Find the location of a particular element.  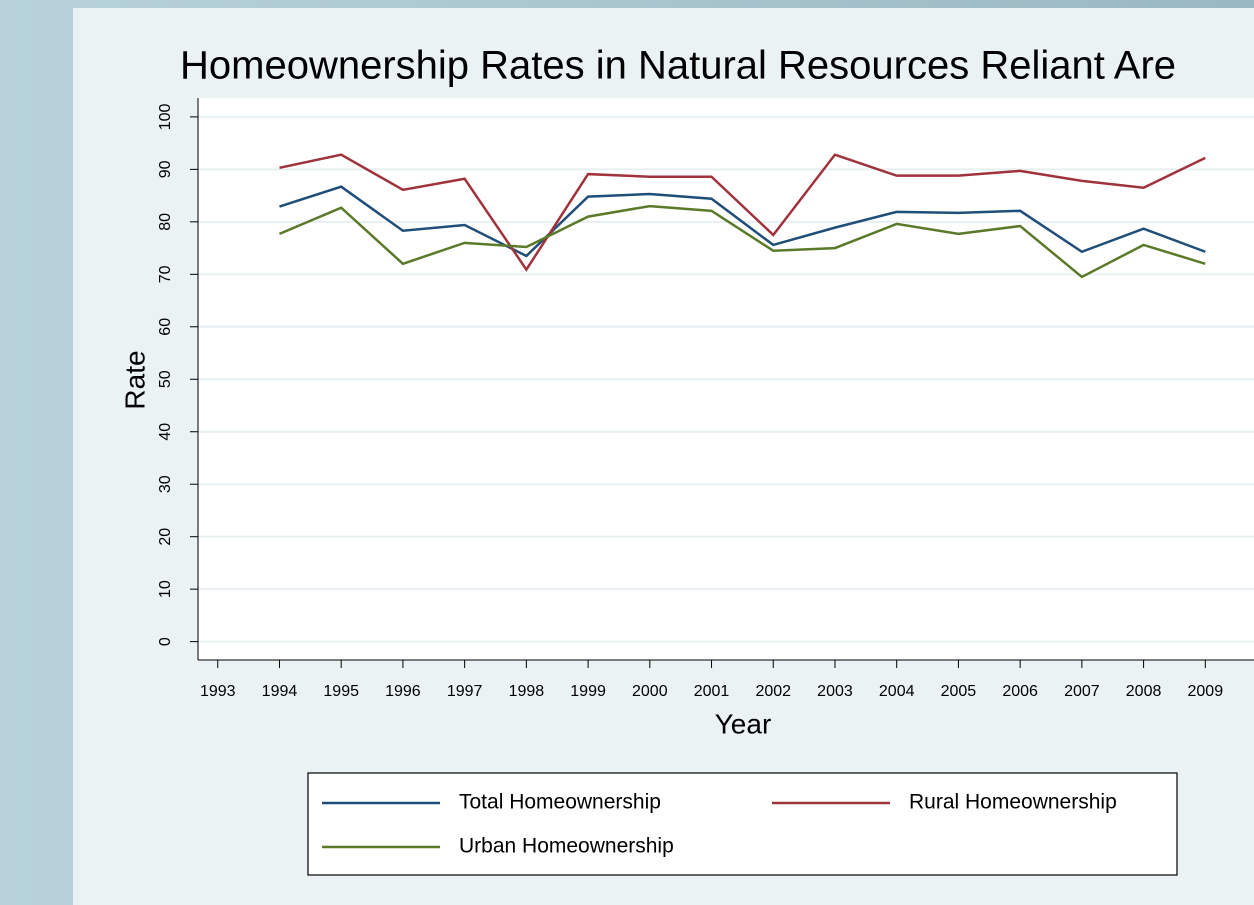

x-tick-label: 1993 is located at coordinates (218, 691).